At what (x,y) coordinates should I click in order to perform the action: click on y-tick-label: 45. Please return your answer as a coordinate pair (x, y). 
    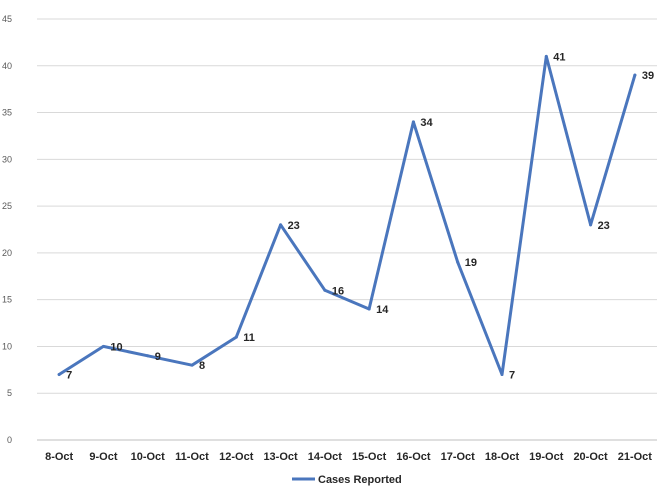
    Looking at the image, I should click on (7, 19).